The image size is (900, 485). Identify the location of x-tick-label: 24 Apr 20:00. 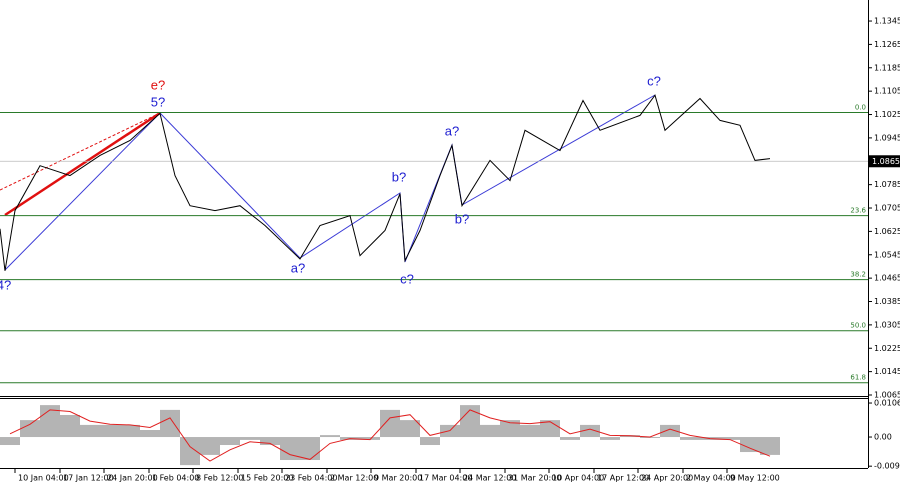
(667, 478).